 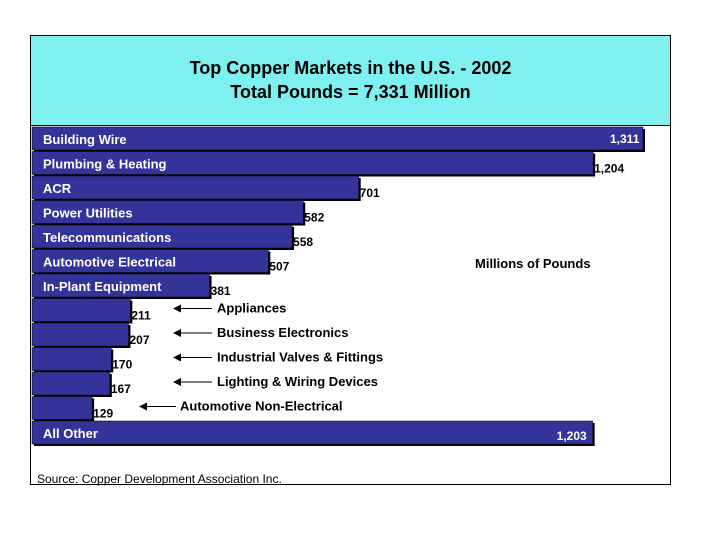 I want to click on category-label: Building Wire, so click(x=85, y=139).